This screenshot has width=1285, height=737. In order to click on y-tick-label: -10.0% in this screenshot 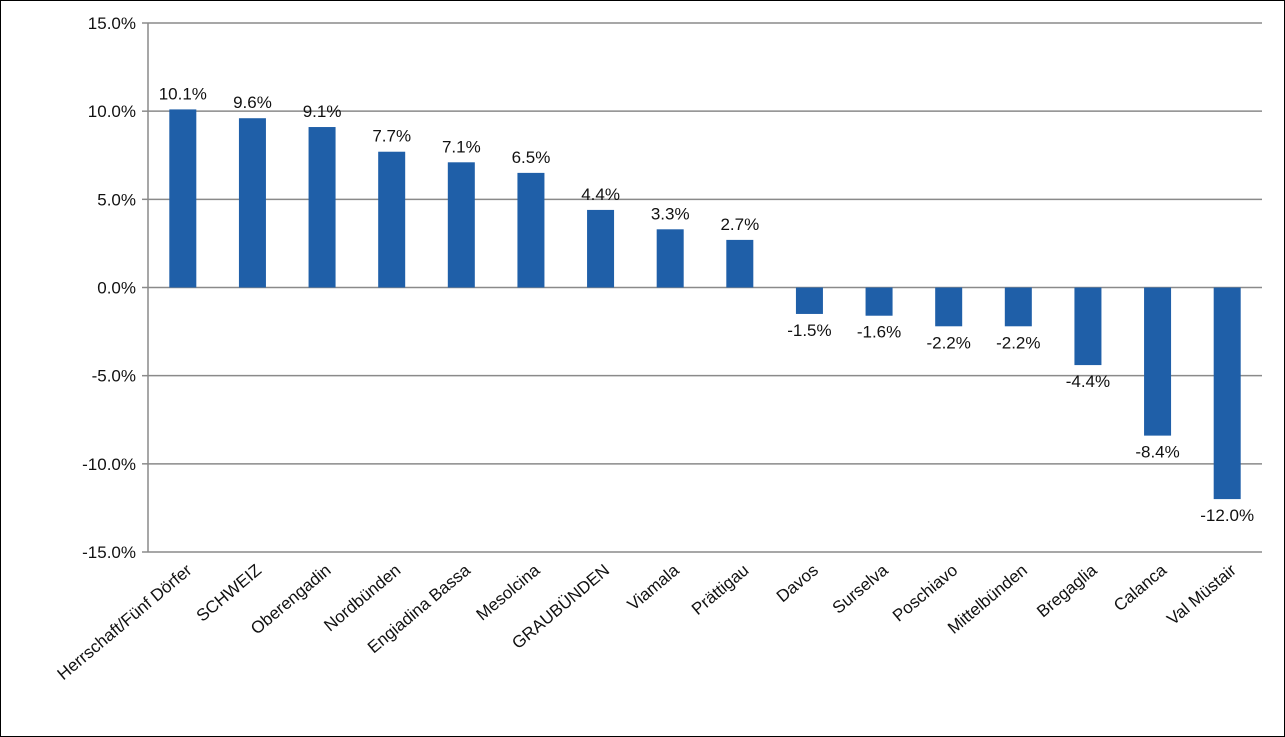, I will do `click(109, 464)`.